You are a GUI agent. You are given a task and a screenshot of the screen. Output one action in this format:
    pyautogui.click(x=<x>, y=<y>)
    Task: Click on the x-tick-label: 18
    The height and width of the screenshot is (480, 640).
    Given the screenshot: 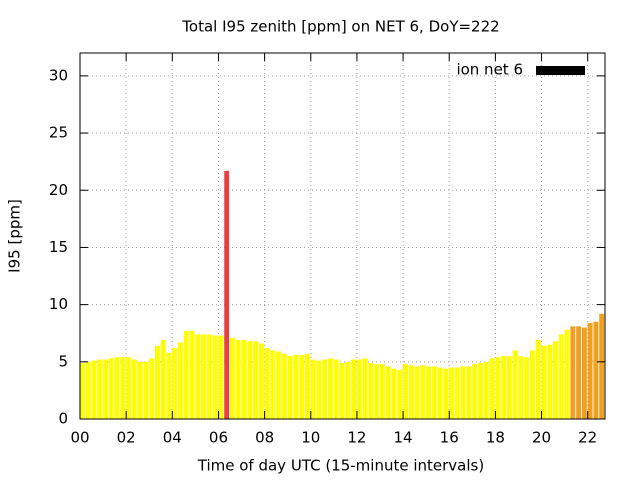 What is the action you would take?
    pyautogui.click(x=495, y=438)
    